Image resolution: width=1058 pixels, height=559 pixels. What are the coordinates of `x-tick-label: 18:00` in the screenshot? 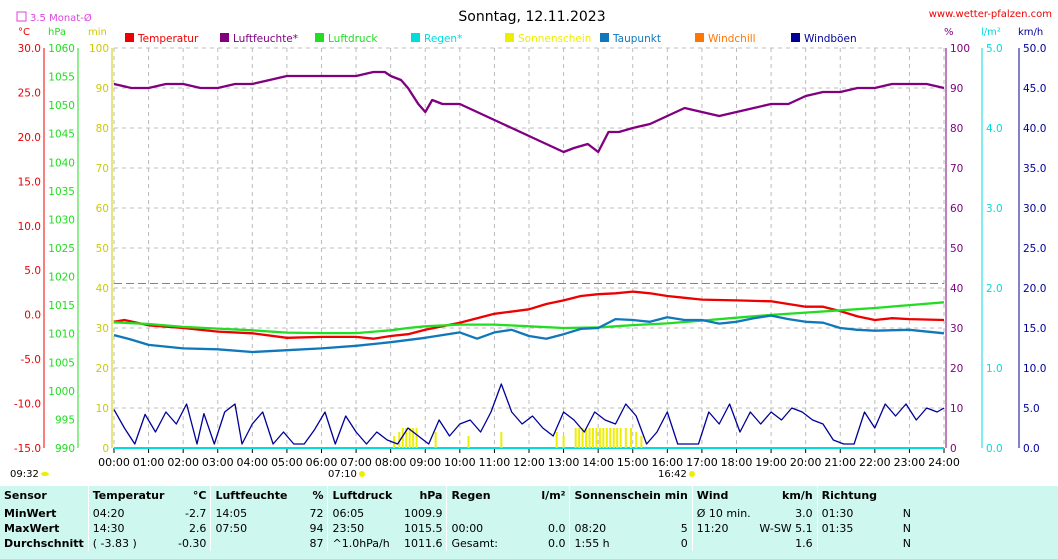 It's located at (737, 462).